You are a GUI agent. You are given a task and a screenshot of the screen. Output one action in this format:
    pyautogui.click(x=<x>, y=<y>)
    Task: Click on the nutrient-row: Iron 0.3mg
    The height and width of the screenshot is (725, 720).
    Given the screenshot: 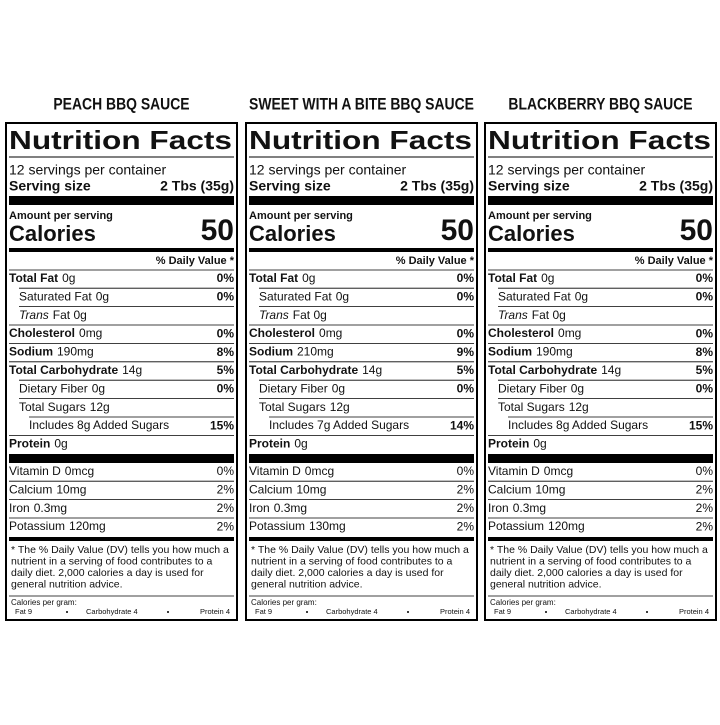 What is the action you would take?
    pyautogui.click(x=278, y=508)
    